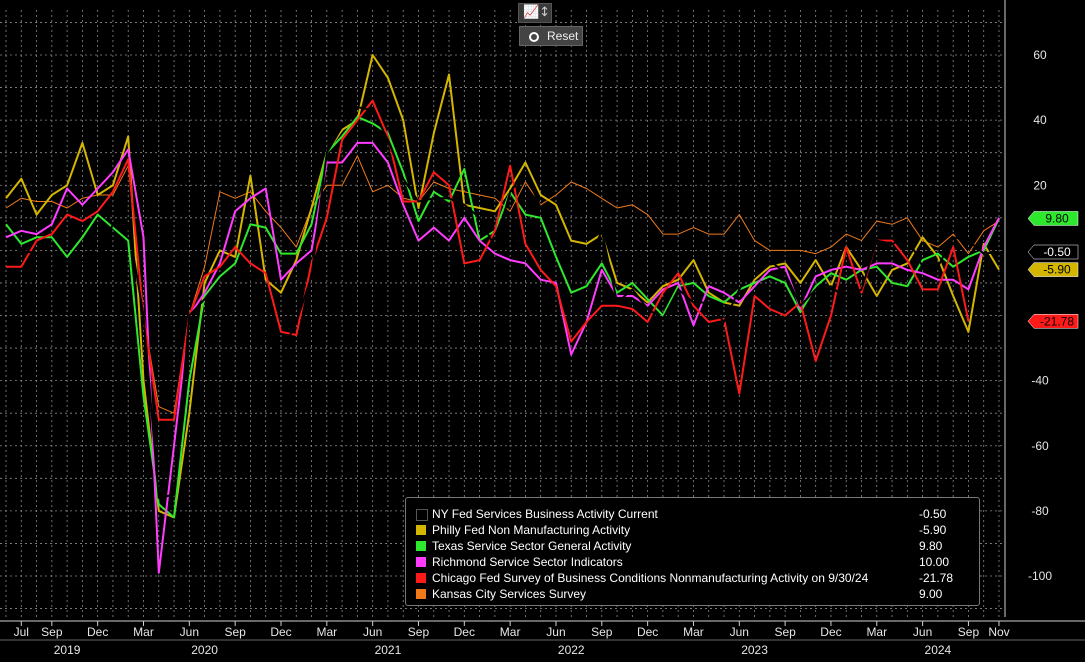  I want to click on reset-button: Reset, so click(551, 36).